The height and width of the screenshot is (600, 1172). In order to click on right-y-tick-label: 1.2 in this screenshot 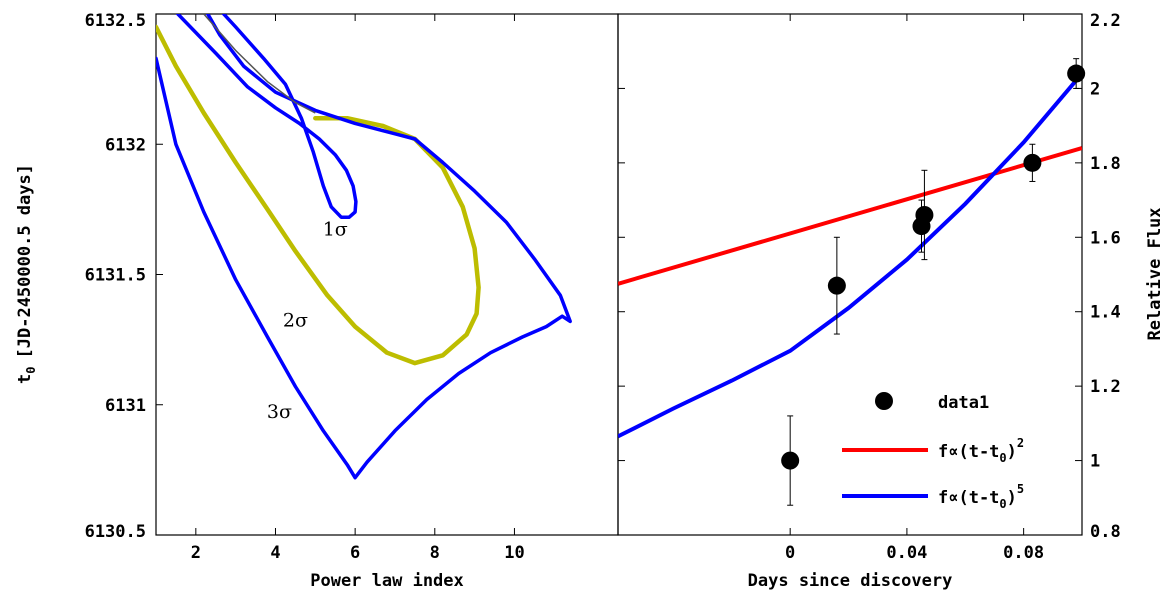, I will do `click(1105, 387)`.